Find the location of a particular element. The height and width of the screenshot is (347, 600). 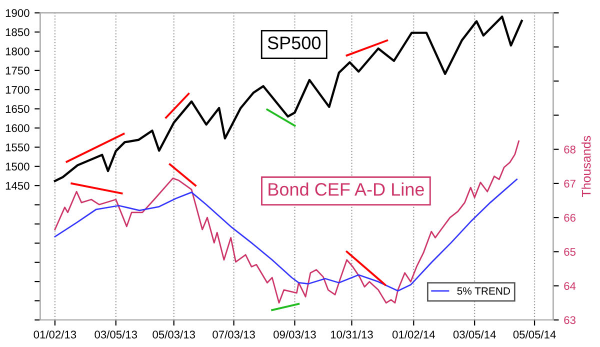

y-tick-label: 1900 is located at coordinates (18, 13).